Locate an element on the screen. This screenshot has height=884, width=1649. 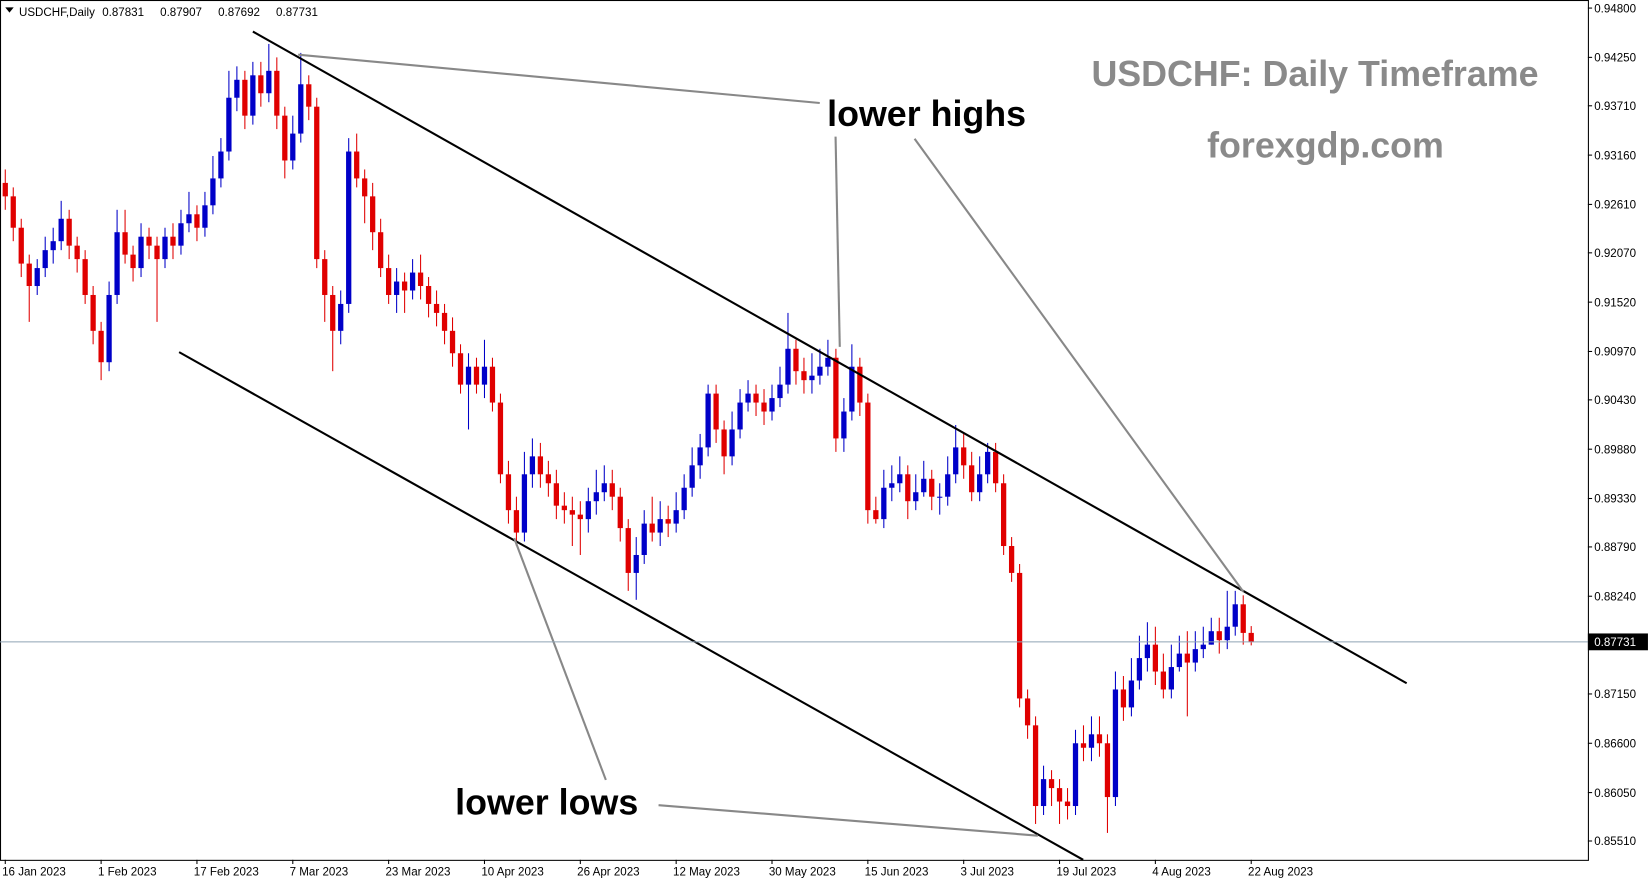
x-tick-label: 19 Jul 2023 is located at coordinates (1086, 873).